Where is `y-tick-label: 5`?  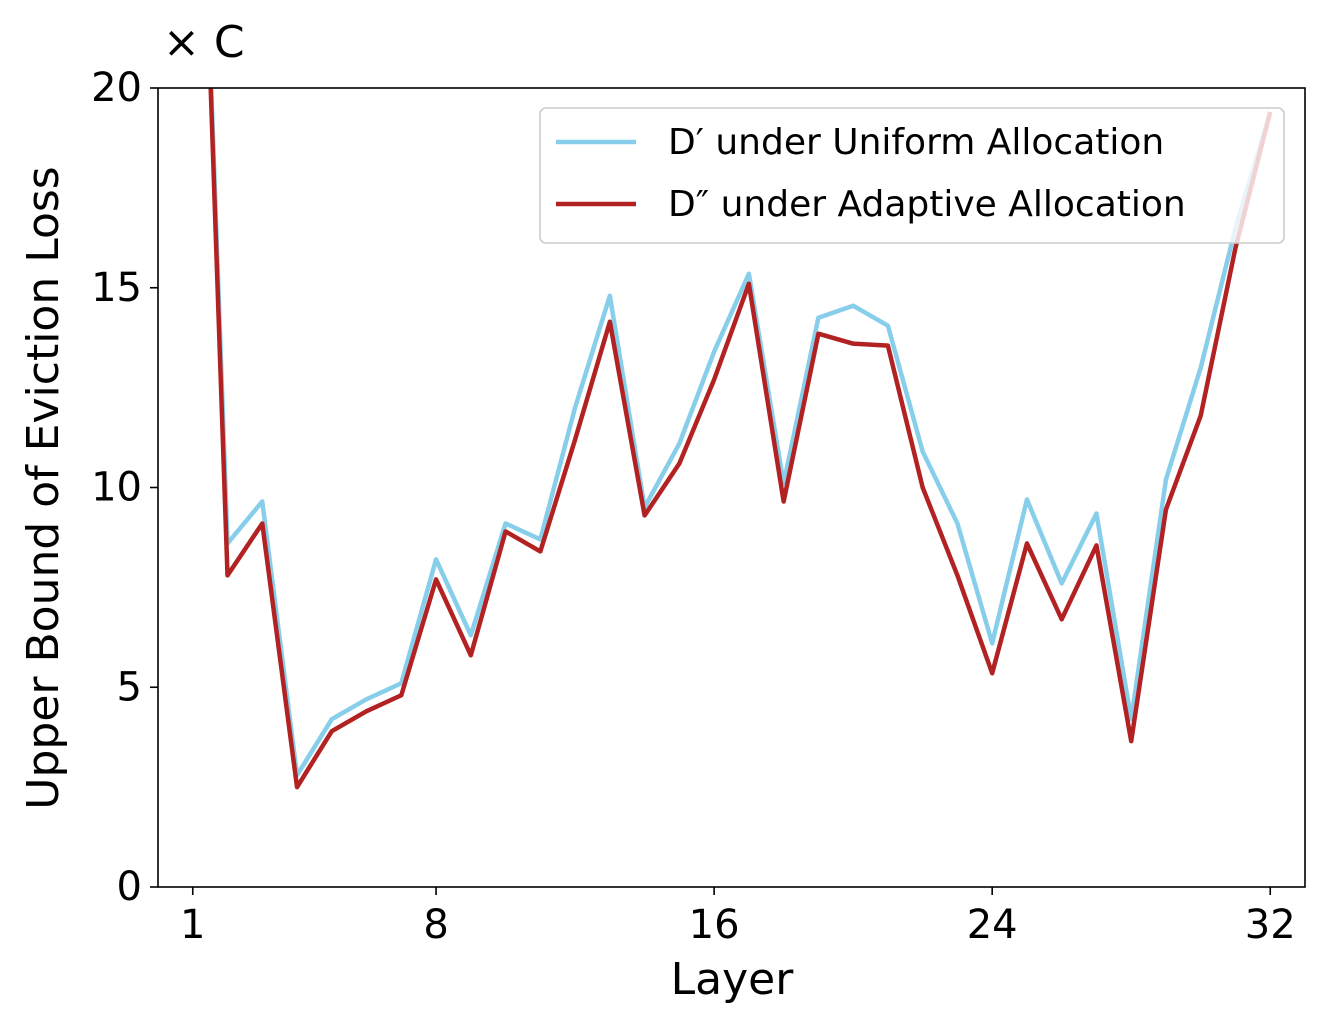
y-tick-label: 5 is located at coordinates (129, 687).